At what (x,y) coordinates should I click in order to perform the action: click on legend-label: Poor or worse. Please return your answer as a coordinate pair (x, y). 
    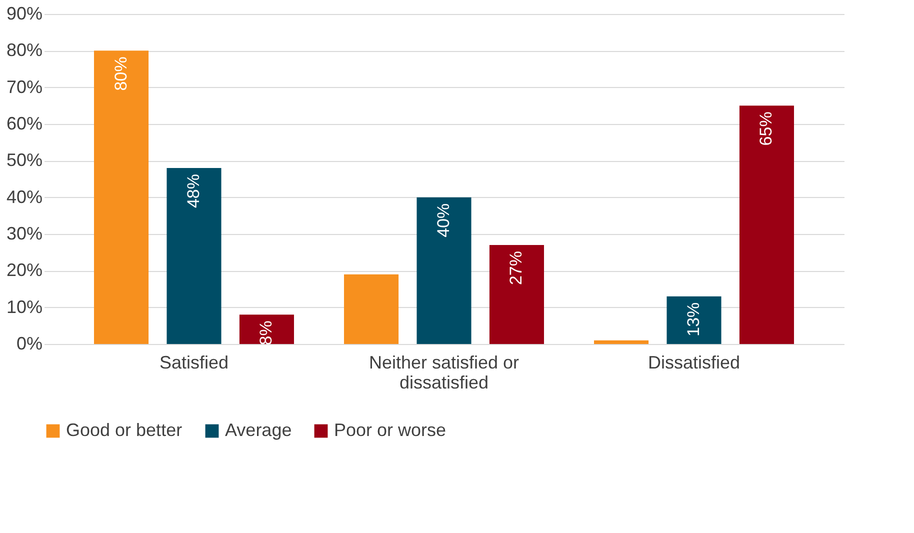
    Looking at the image, I should click on (390, 430).